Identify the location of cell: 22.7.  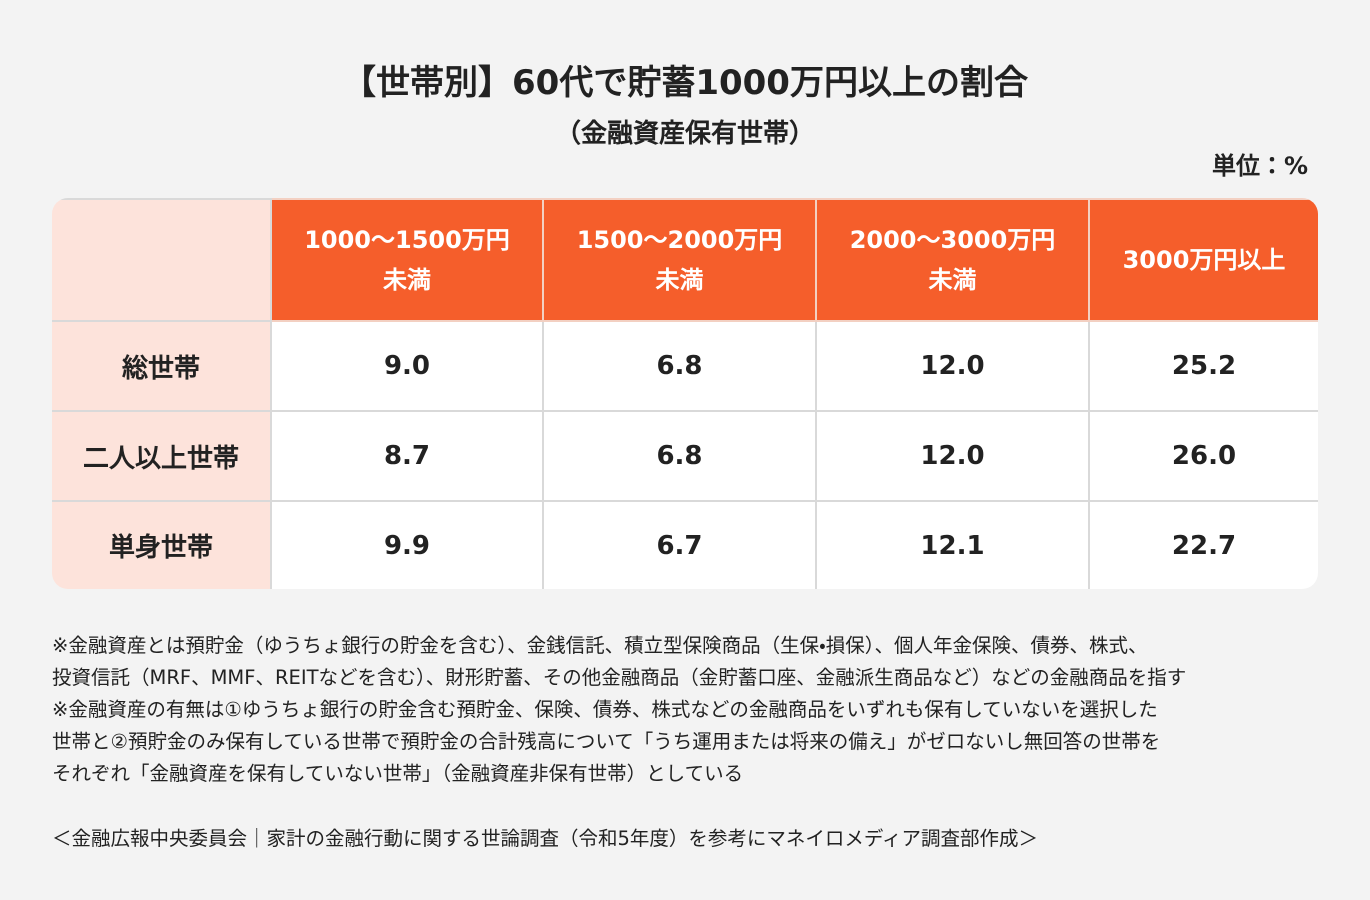
(1203, 544).